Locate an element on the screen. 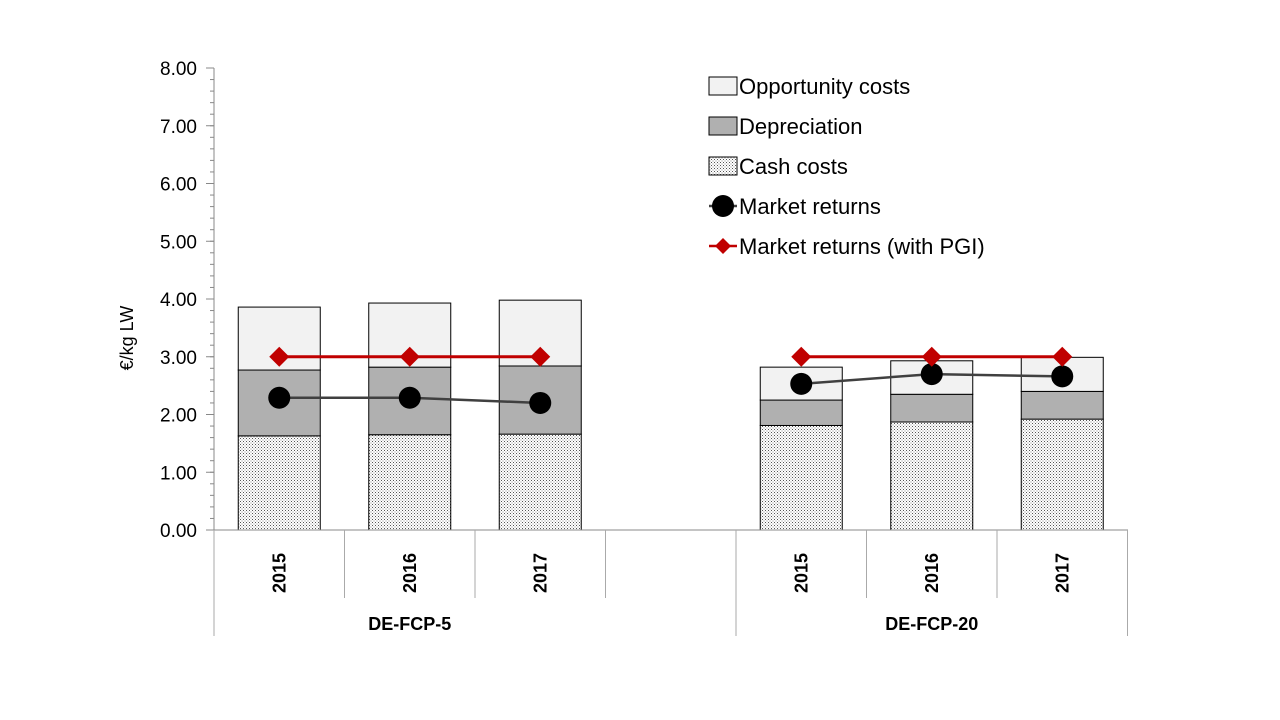  legend-label: Cash costs is located at coordinates (793, 166).